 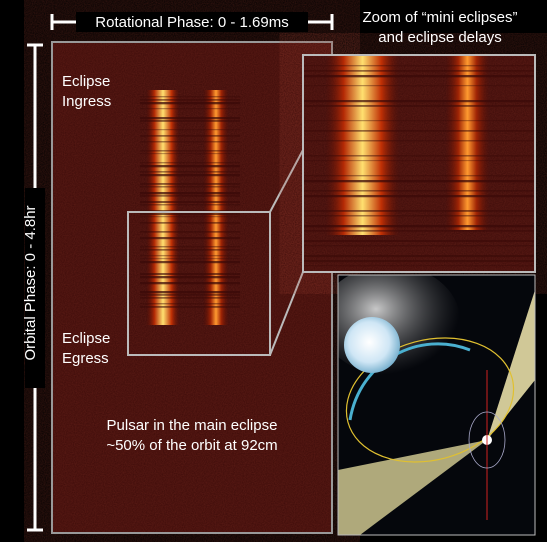 I want to click on ingress-label: Ingress, so click(x=86, y=101).